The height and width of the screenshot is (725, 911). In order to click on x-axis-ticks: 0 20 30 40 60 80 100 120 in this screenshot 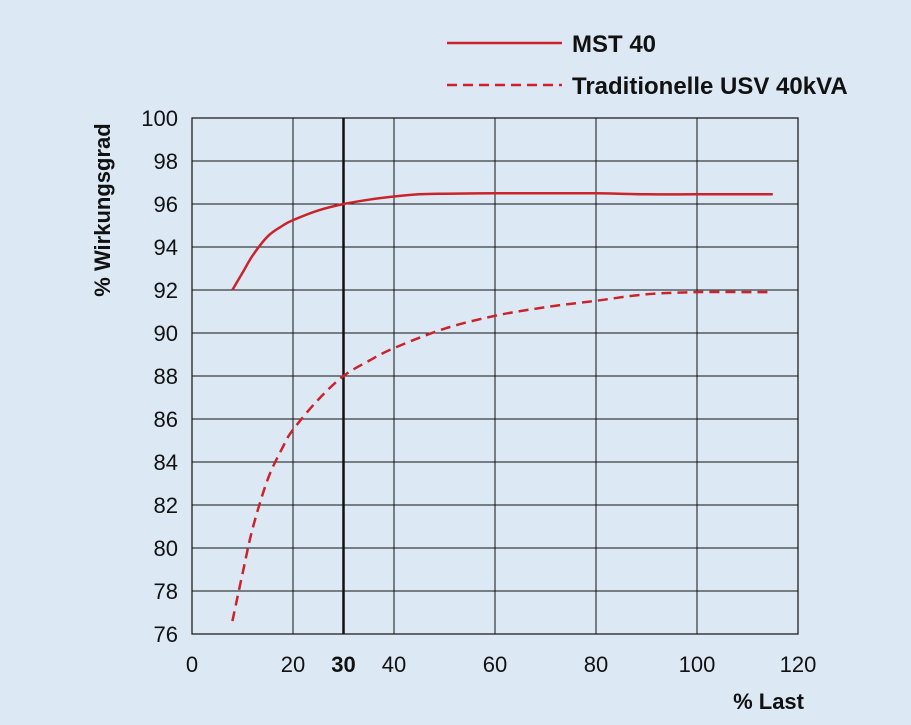, I will do `click(501, 664)`.